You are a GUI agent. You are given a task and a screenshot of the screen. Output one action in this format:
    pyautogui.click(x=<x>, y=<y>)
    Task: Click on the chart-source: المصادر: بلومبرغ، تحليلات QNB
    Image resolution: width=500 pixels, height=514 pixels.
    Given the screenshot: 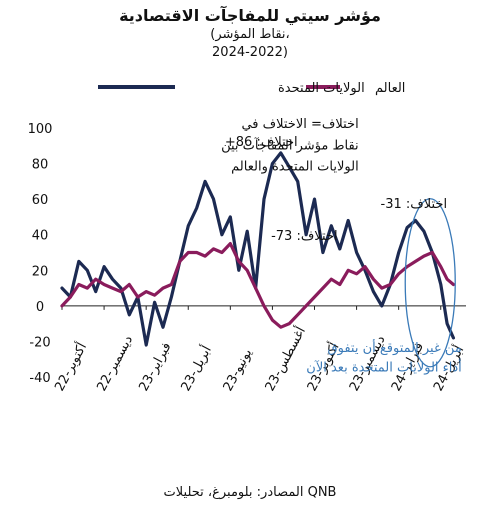 What is the action you would take?
    pyautogui.click(x=250, y=492)
    